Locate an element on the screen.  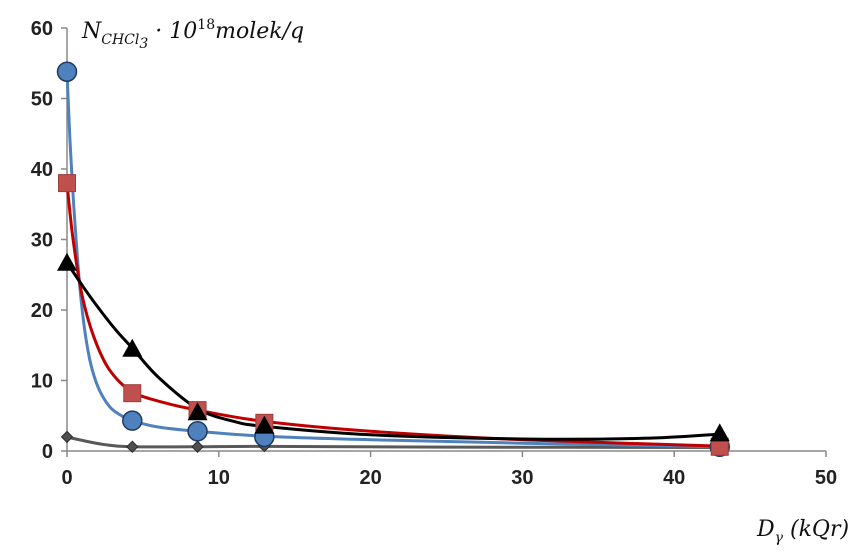
y-tick-label-10: 10 is located at coordinates (42, 382).